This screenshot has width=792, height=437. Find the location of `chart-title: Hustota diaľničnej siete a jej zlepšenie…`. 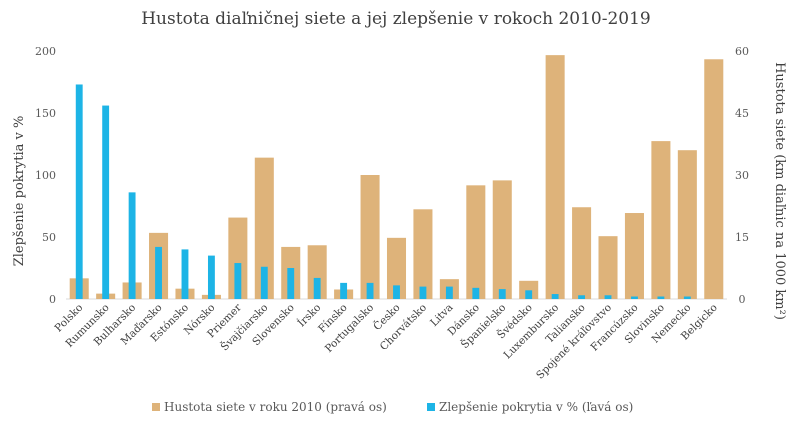

chart-title: Hustota diaľničnej siete a jej zlepšenie… is located at coordinates (396, 19).